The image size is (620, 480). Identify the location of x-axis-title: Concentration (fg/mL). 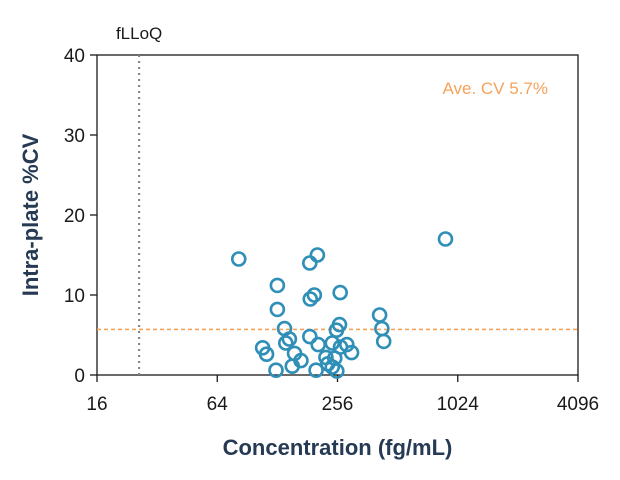
(338, 447).